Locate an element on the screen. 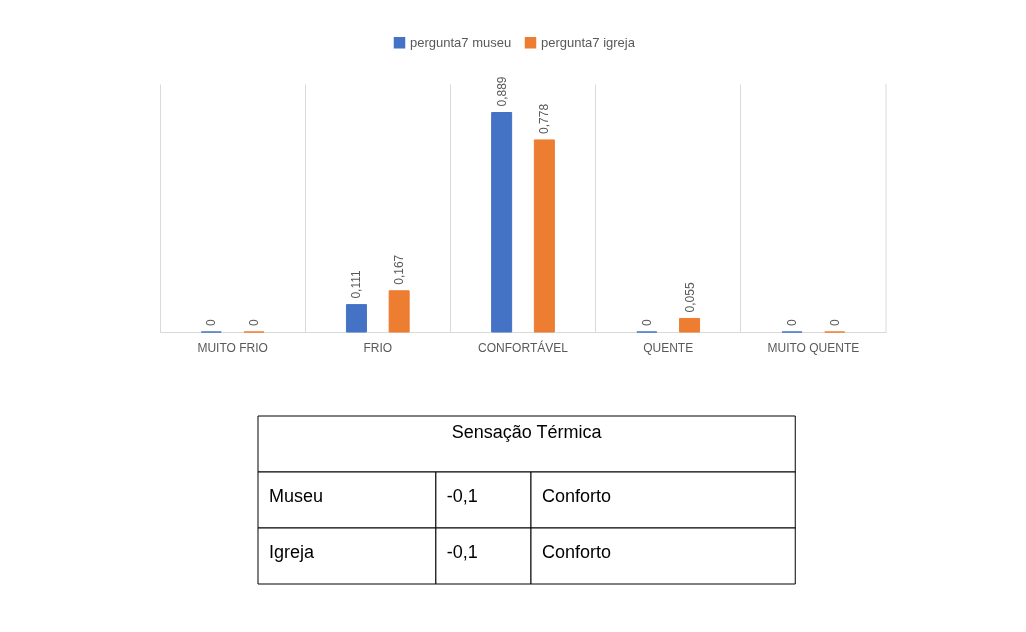 This screenshot has width=1026, height=632. data-label: 0,055 is located at coordinates (689, 297).